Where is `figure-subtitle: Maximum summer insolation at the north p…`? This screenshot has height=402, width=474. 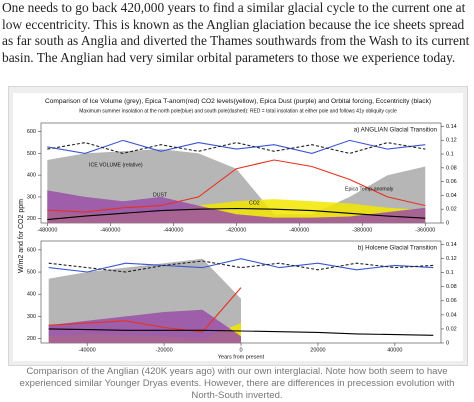 figure-subtitle: Maximum summer insolation at the north p… is located at coordinates (238, 111).